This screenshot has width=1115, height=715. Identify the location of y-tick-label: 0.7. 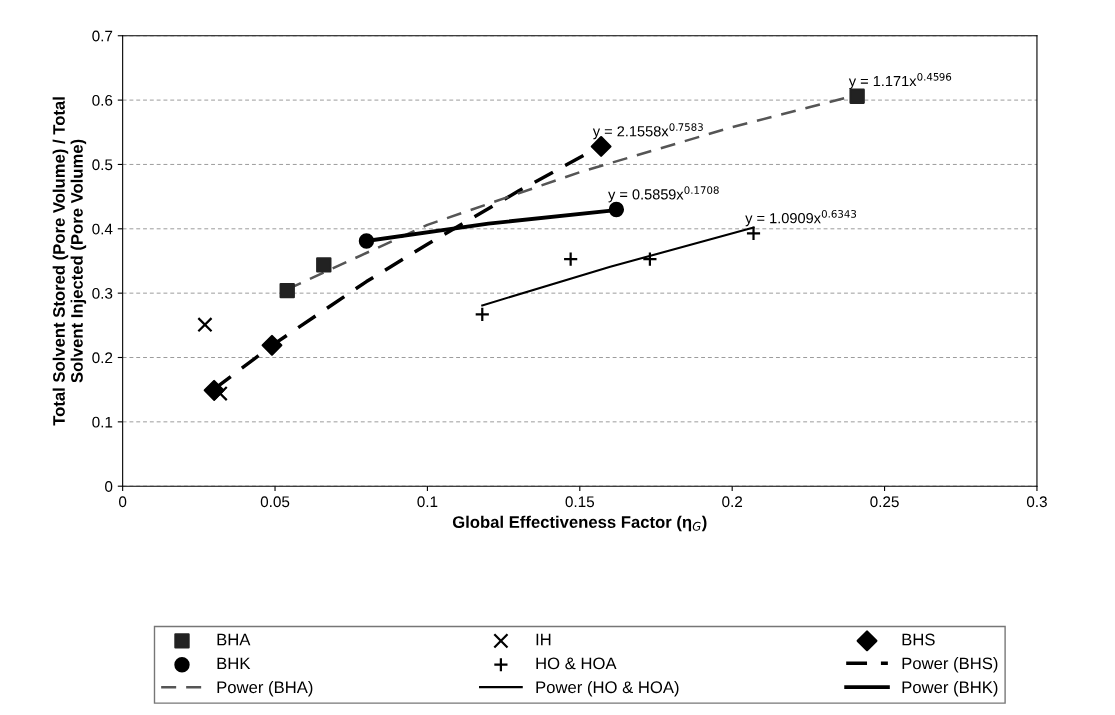
(102, 36).